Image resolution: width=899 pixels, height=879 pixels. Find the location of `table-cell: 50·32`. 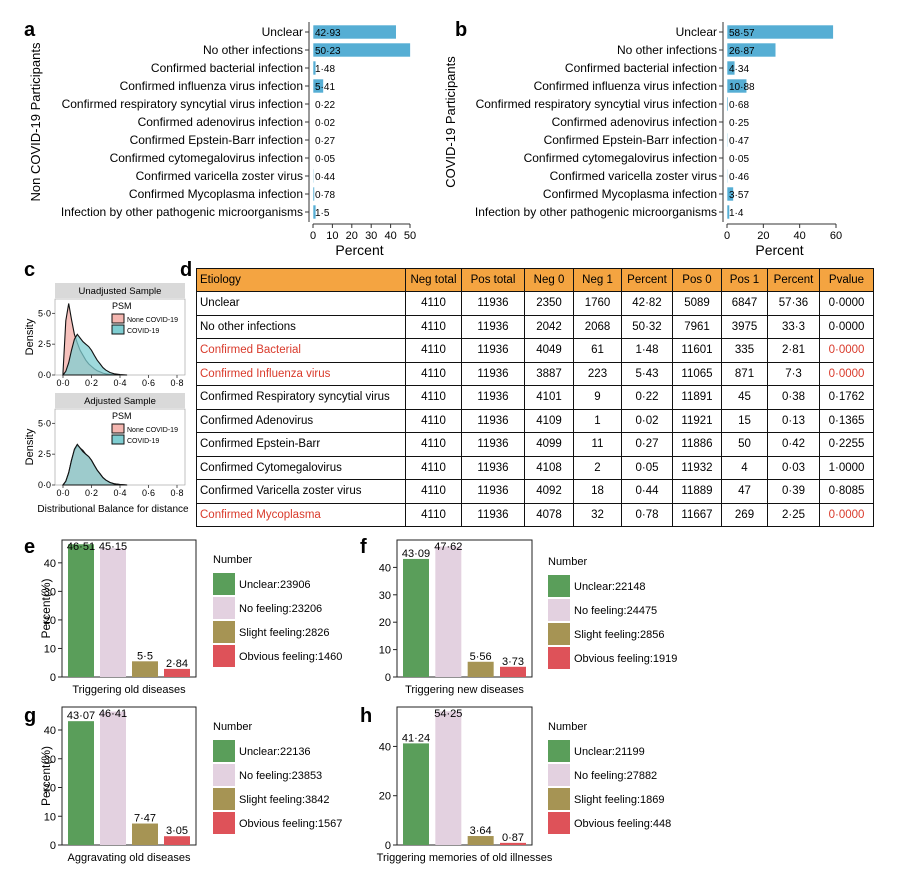

table-cell: 50·32 is located at coordinates (647, 326).